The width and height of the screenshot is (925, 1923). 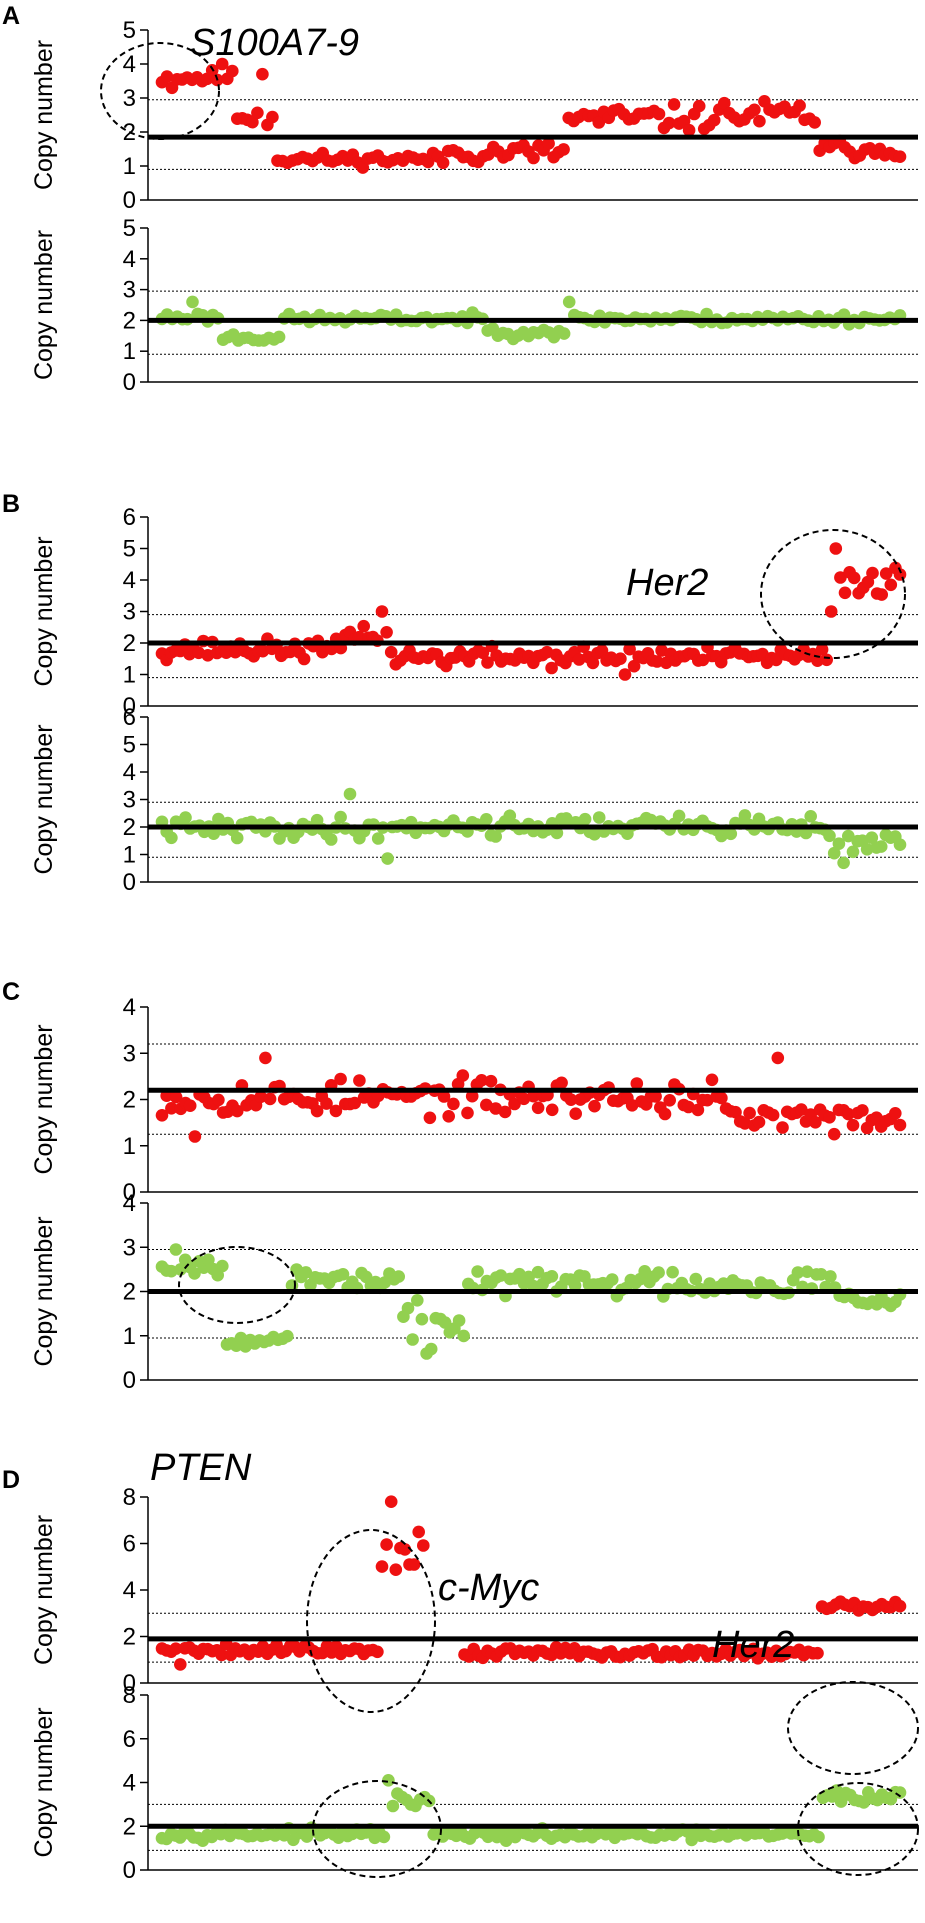 What do you see at coordinates (474, 1783) in the screenshot?
I see `plot-d-bottom: Copy number 0 2 4 6 8` at bounding box center [474, 1783].